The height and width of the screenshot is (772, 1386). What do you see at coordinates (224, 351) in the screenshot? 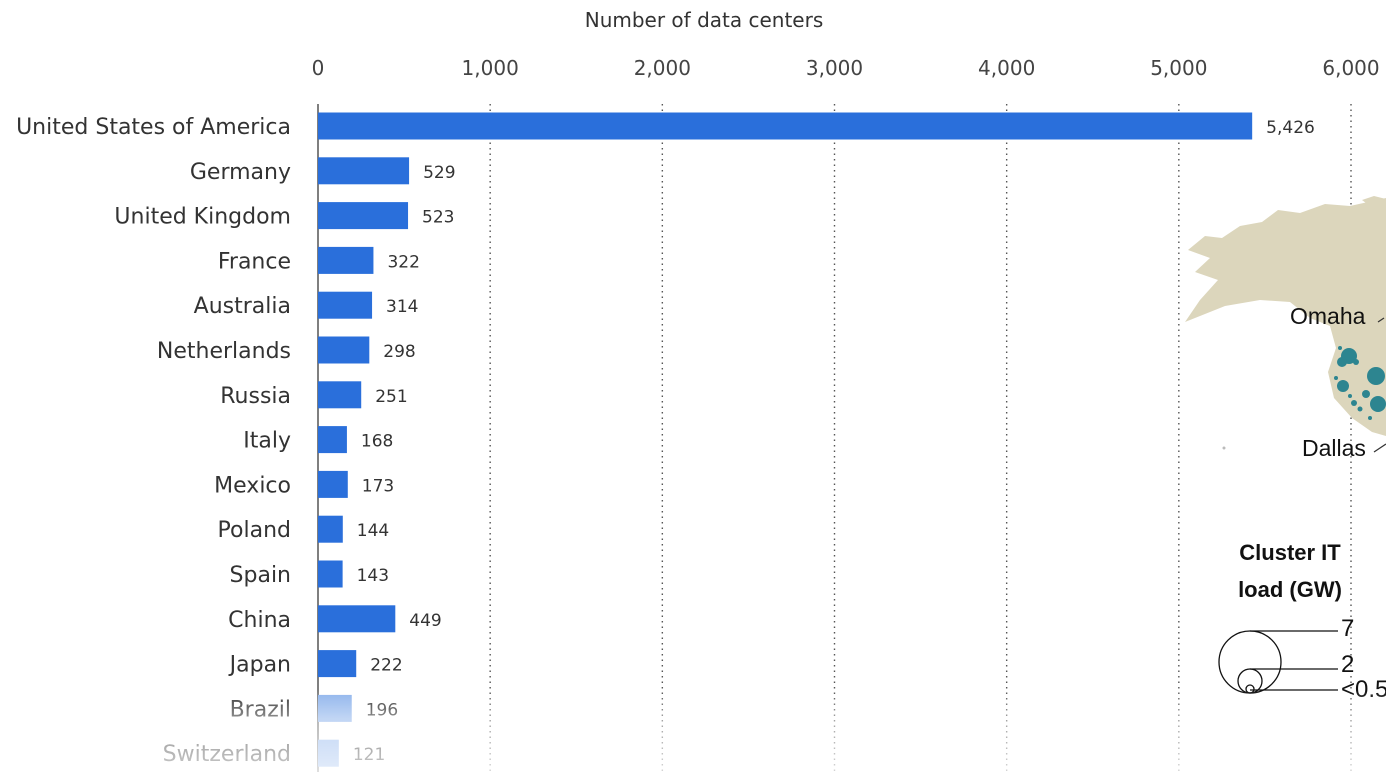
I see `category-label: Netherlands` at bounding box center [224, 351].